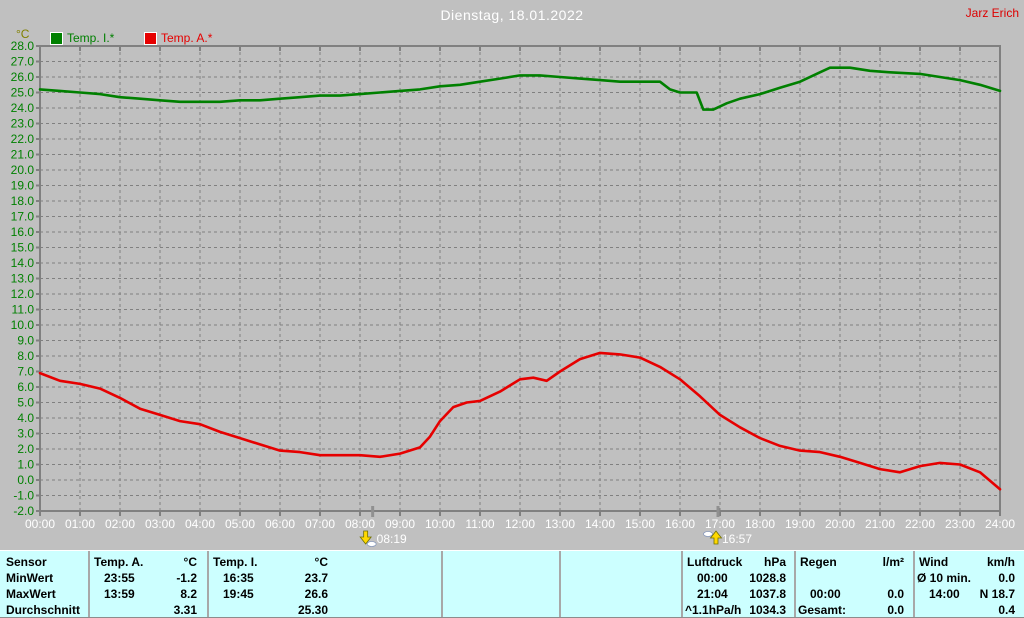 This screenshot has height=618, width=1024. What do you see at coordinates (25, 434) in the screenshot?
I see `y-tick-label: 3.0` at bounding box center [25, 434].